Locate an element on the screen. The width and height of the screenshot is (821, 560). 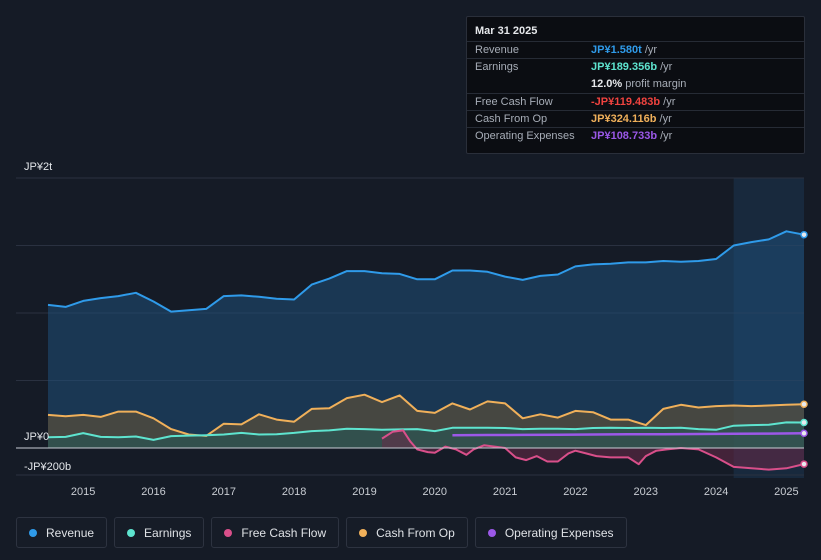
tooltip-row-revenue: Revenue JP¥1.580t /yr is located at coordinates (635, 49).